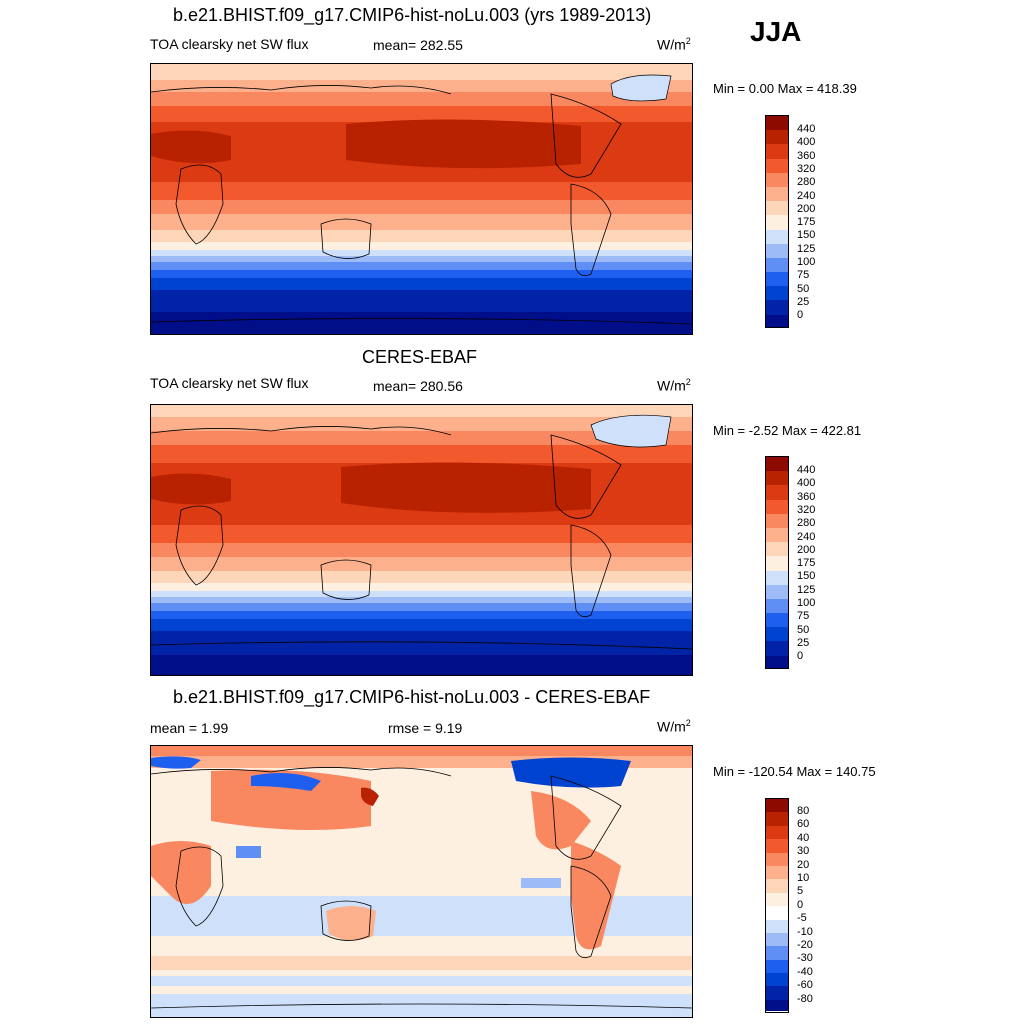 Image resolution: width=1024 pixels, height=1024 pixels. I want to click on panel3-units: W/m2, so click(674, 726).